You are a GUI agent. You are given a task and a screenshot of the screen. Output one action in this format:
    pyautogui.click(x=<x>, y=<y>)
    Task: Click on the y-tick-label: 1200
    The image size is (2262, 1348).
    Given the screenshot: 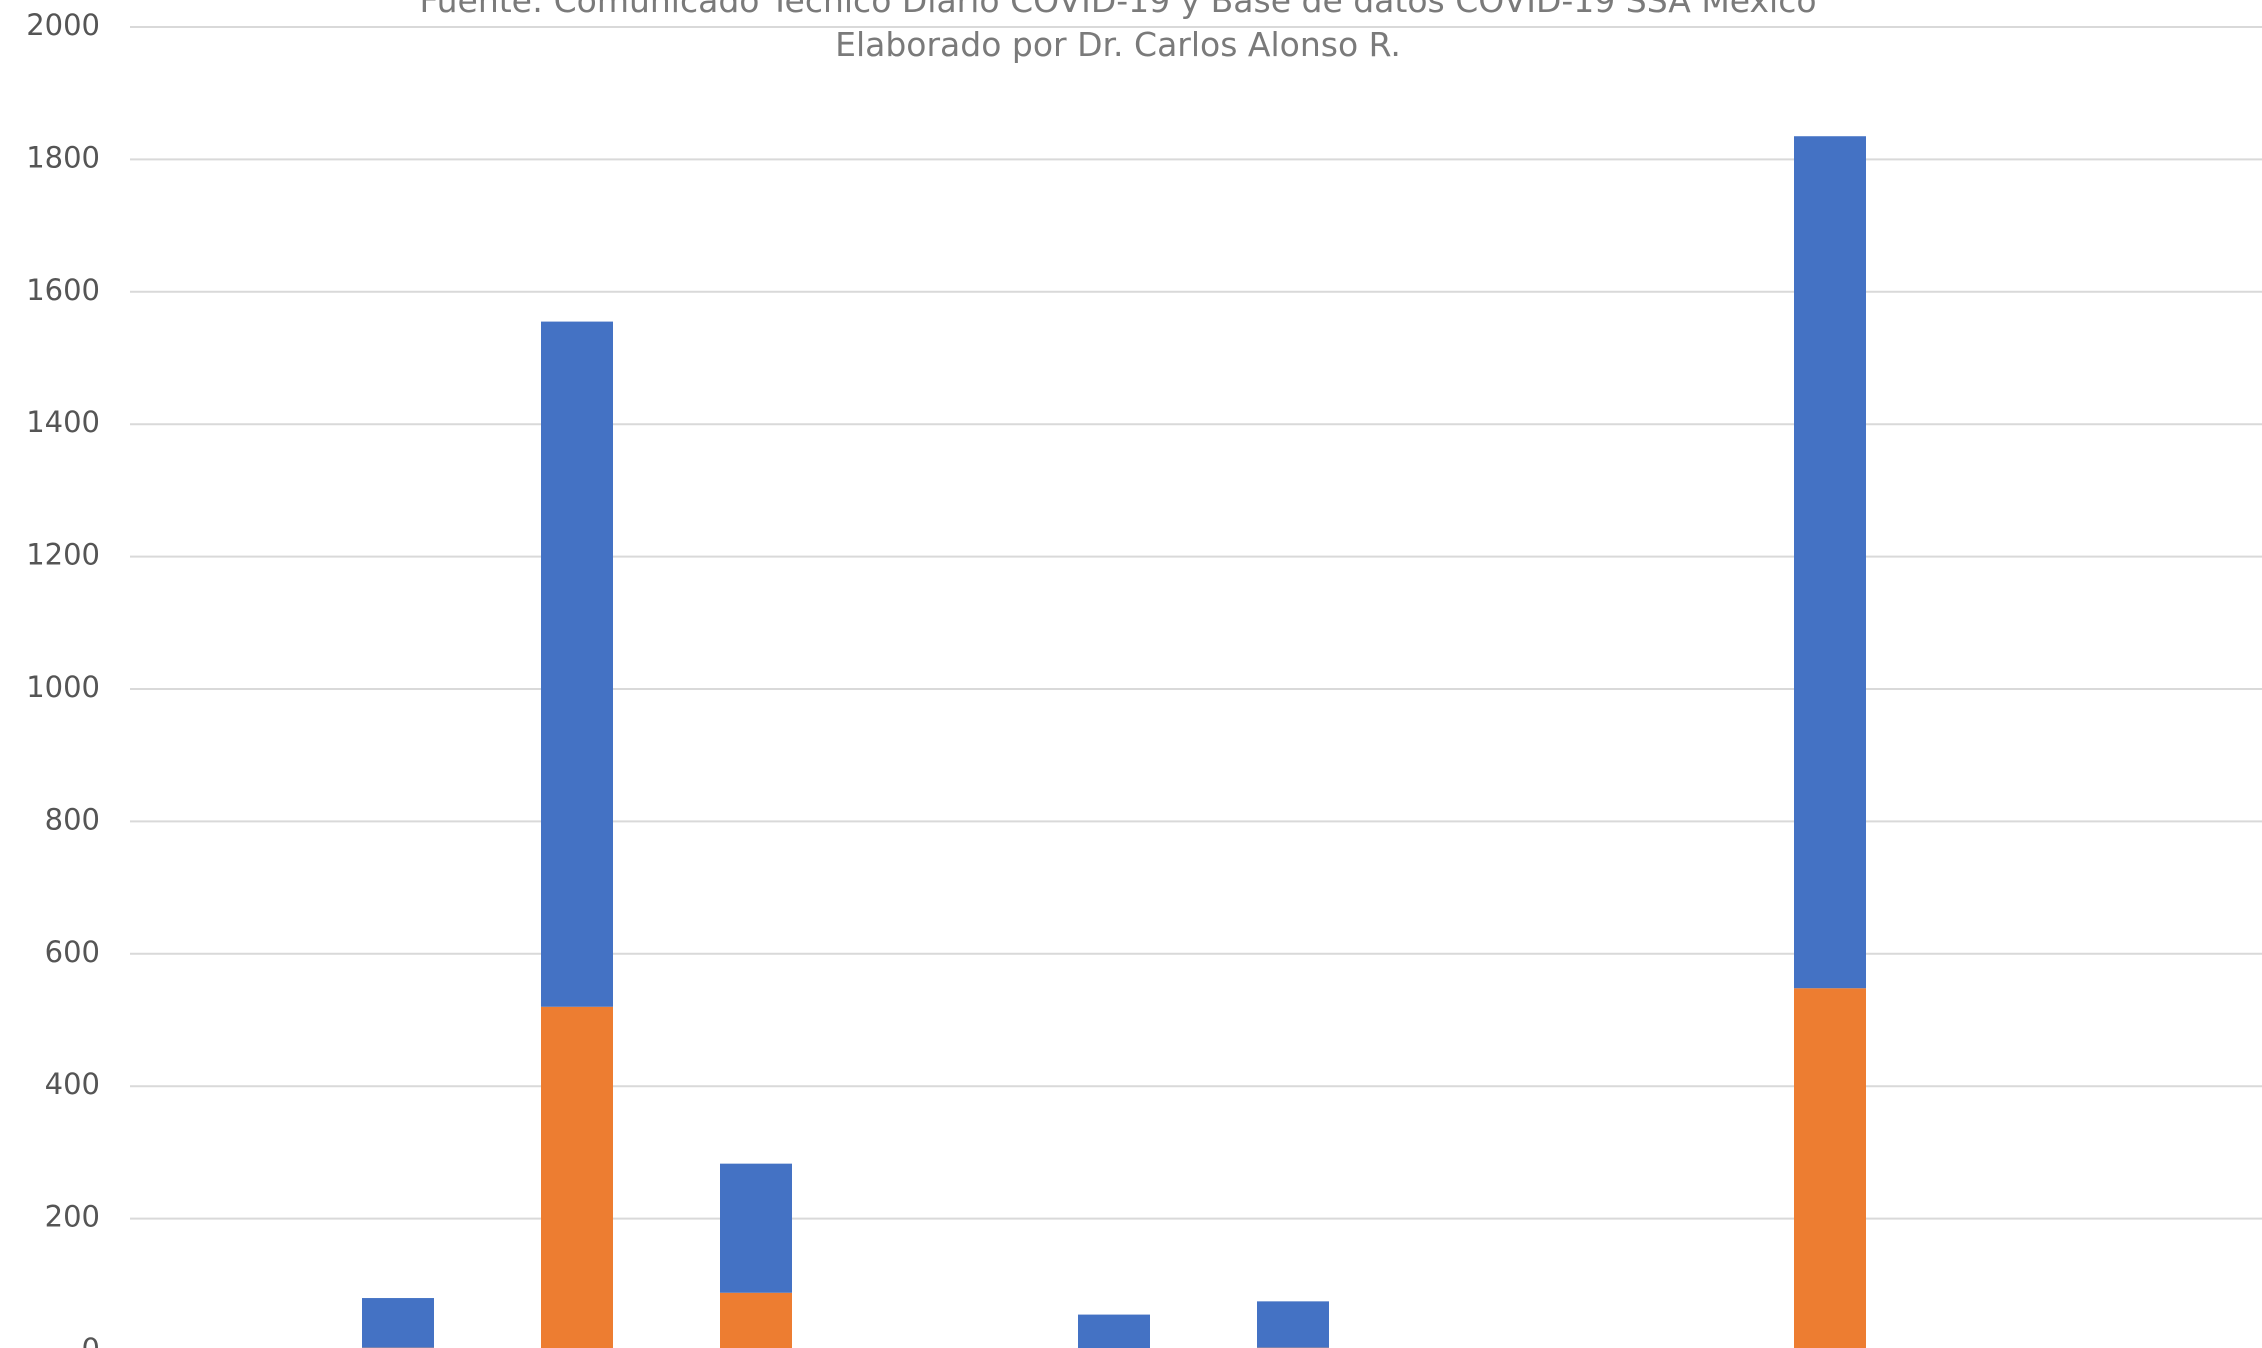 What is the action you would take?
    pyautogui.click(x=63, y=555)
    